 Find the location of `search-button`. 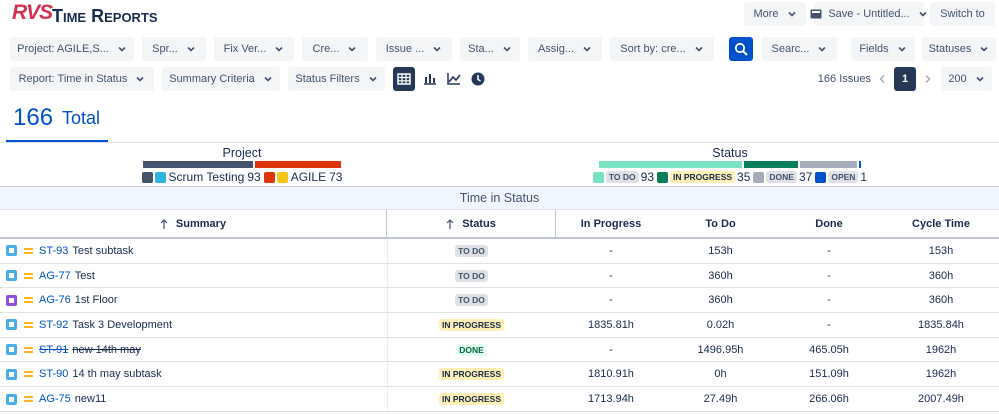

search-button is located at coordinates (741, 49).